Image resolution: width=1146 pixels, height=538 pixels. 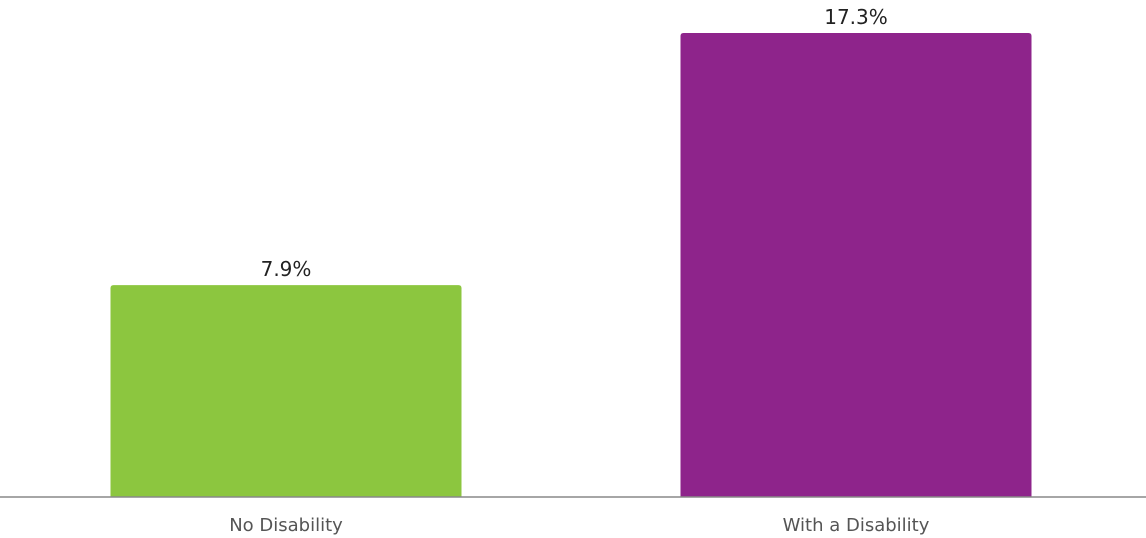 I want to click on bar-no-disability, so click(x=286, y=391).